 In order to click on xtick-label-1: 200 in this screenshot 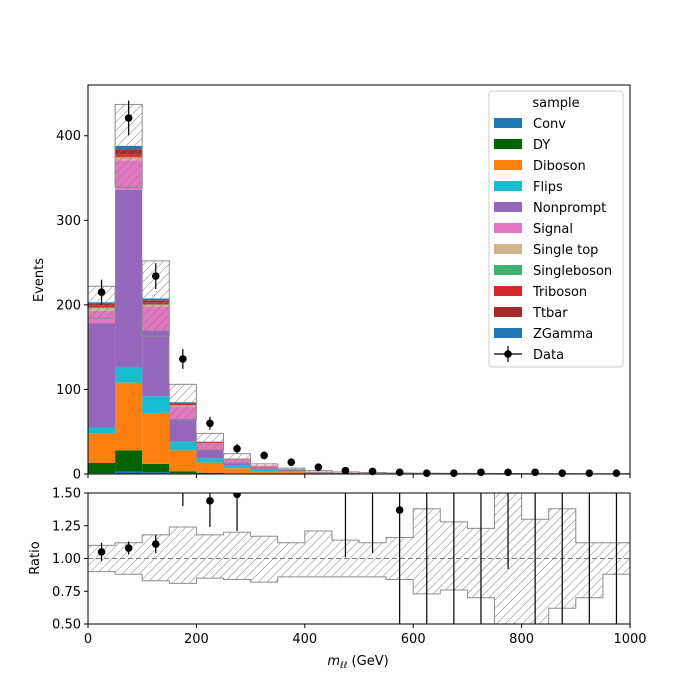, I will do `click(196, 639)`.